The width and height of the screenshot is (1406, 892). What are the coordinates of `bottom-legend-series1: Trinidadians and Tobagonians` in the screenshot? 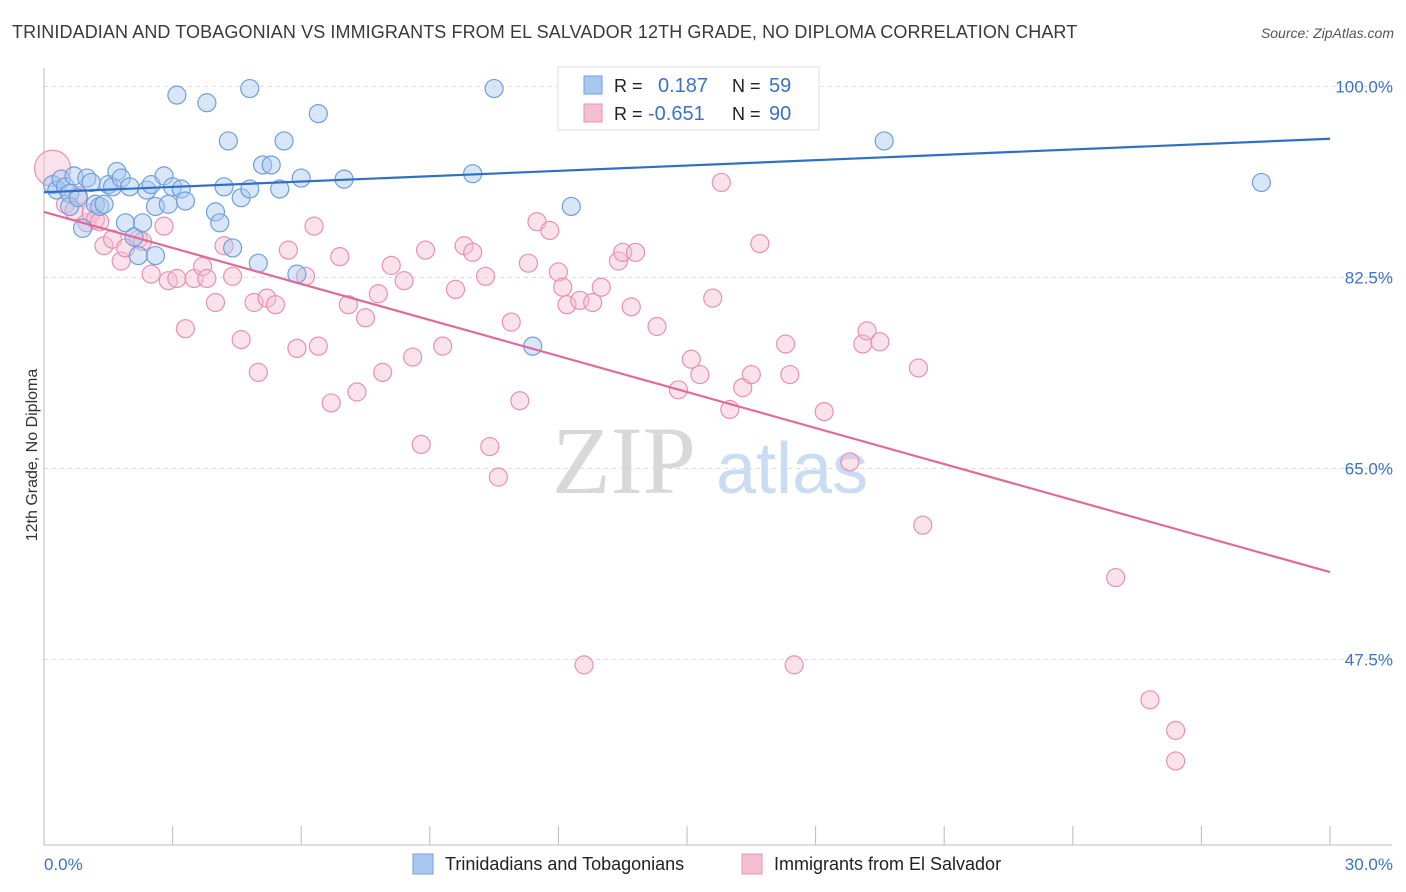 It's located at (564, 864).